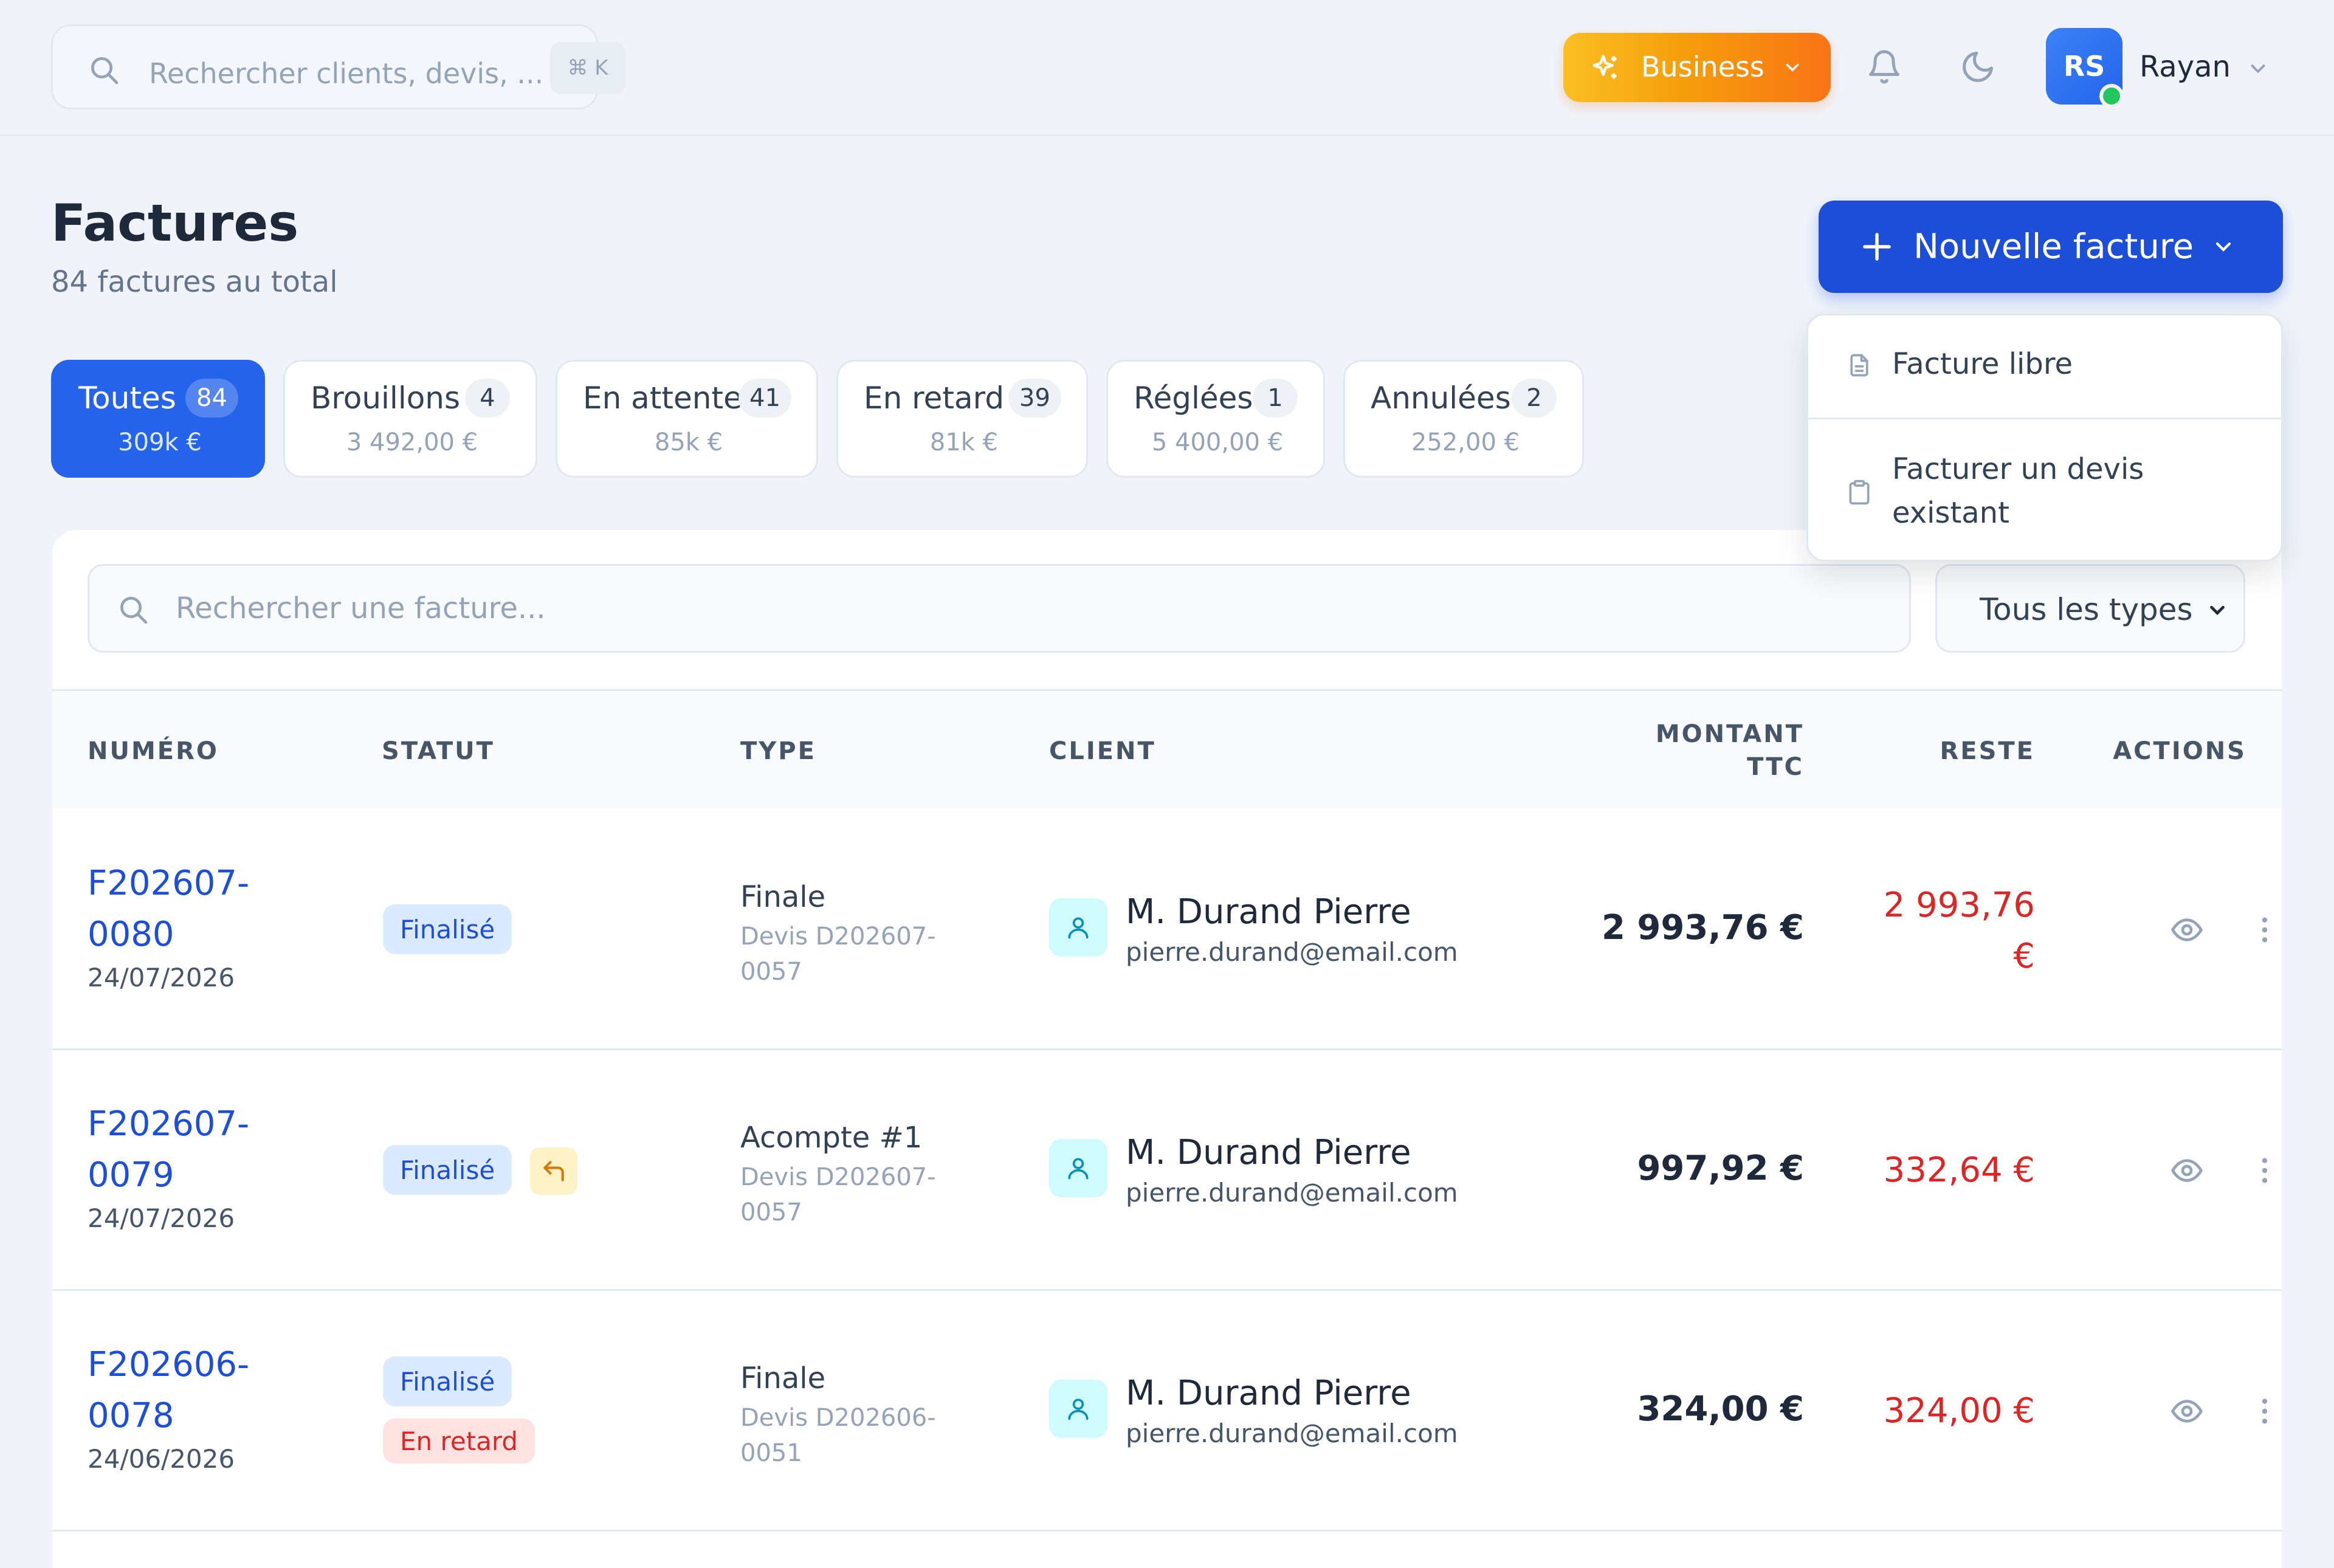 The height and width of the screenshot is (1568, 2334). Describe the element at coordinates (1034, 398) in the screenshot. I see `tab-count: 39` at that location.